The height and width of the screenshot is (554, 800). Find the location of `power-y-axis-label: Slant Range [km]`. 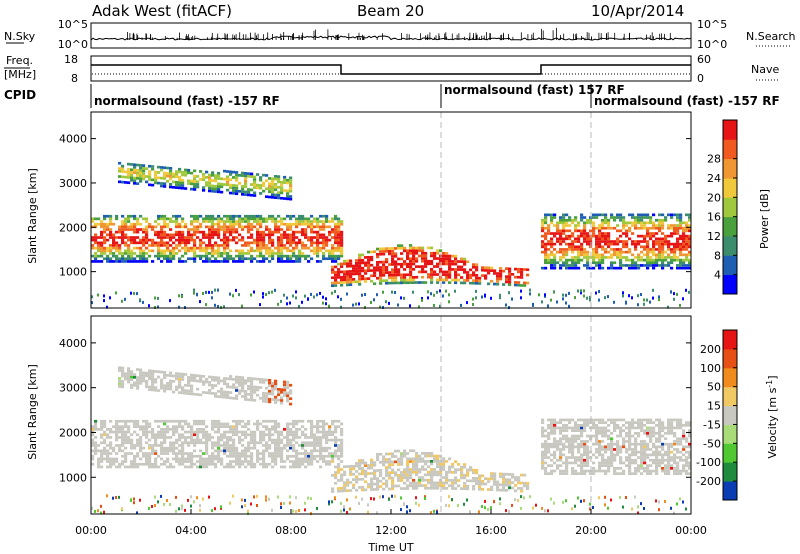

power-y-axis-label: Slant Range [km] is located at coordinates (32, 216).